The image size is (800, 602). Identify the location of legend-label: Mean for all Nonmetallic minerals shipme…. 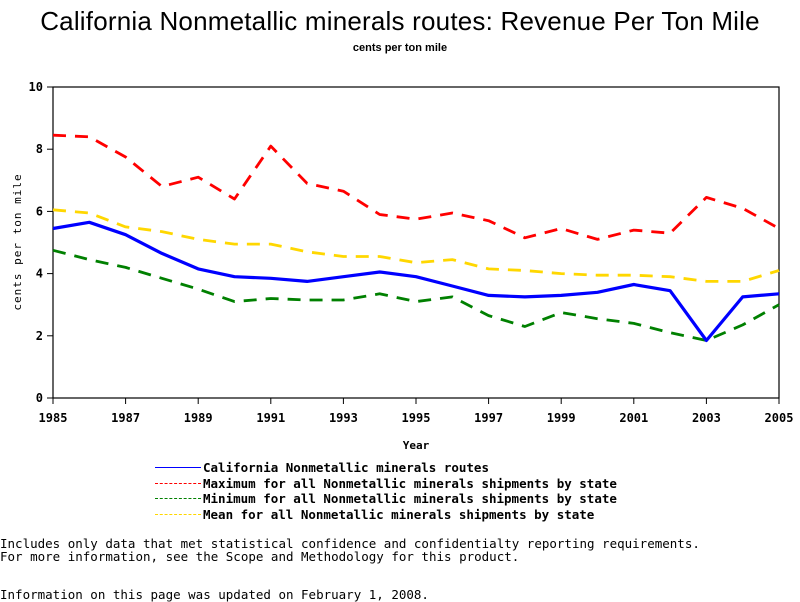
(399, 514).